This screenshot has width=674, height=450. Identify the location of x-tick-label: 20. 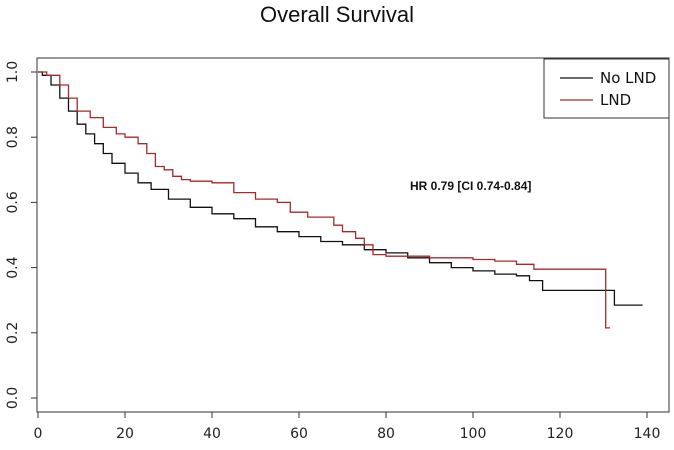
(125, 434).